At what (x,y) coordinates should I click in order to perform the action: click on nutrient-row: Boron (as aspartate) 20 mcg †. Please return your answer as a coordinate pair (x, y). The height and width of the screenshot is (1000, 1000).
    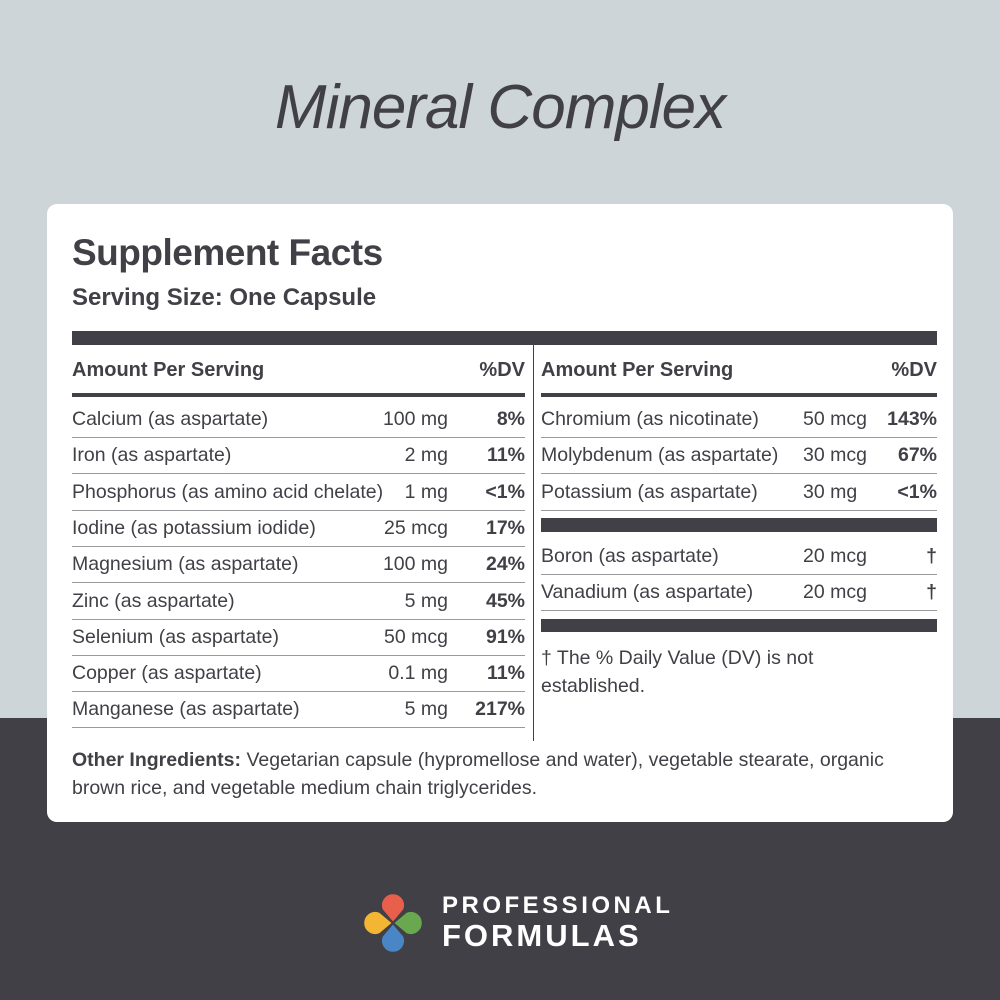
    Looking at the image, I should click on (739, 557).